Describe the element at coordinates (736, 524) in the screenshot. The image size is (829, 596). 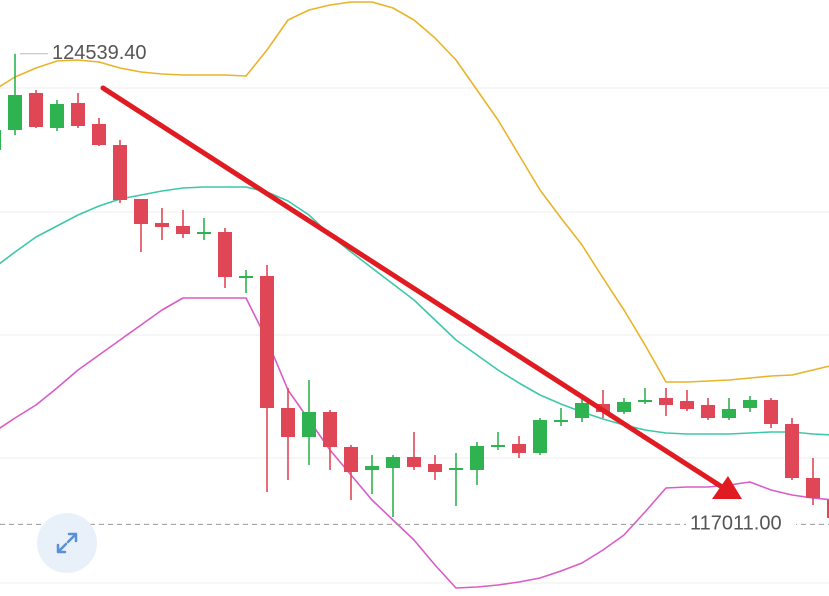
I see `low-label: 117011.00` at that location.